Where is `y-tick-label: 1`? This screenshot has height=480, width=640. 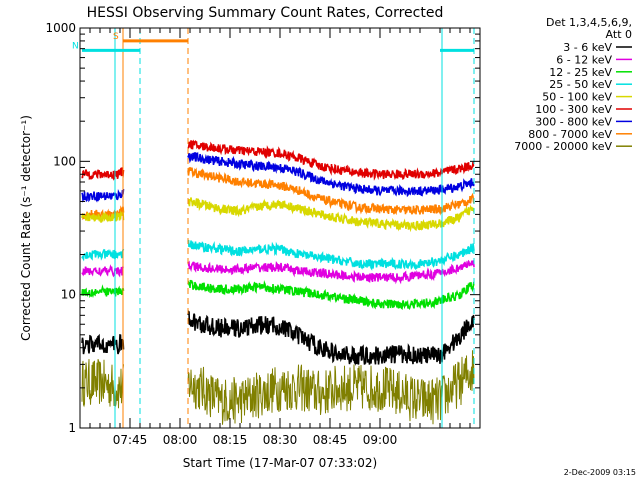 y-tick-label: 1 is located at coordinates (72, 428).